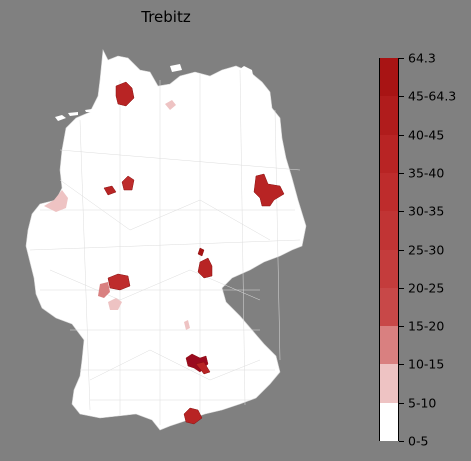 The image size is (471, 461). Describe the element at coordinates (119, 282) in the screenshot. I see `district-frankfurt-area` at that location.